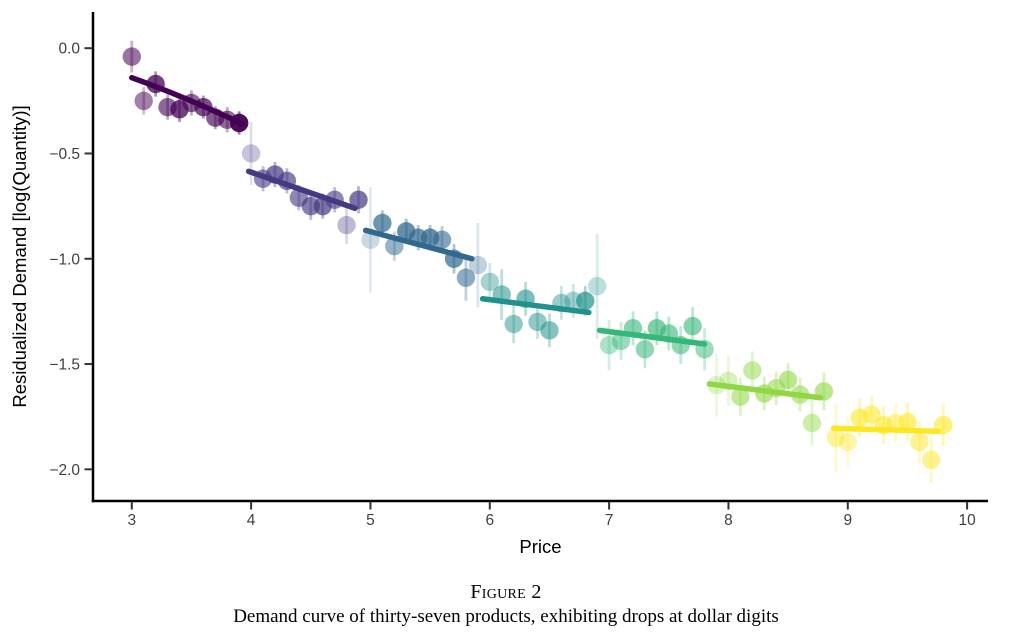  What do you see at coordinates (64, 154) in the screenshot?
I see `y-tick-label: −0.5` at bounding box center [64, 154].